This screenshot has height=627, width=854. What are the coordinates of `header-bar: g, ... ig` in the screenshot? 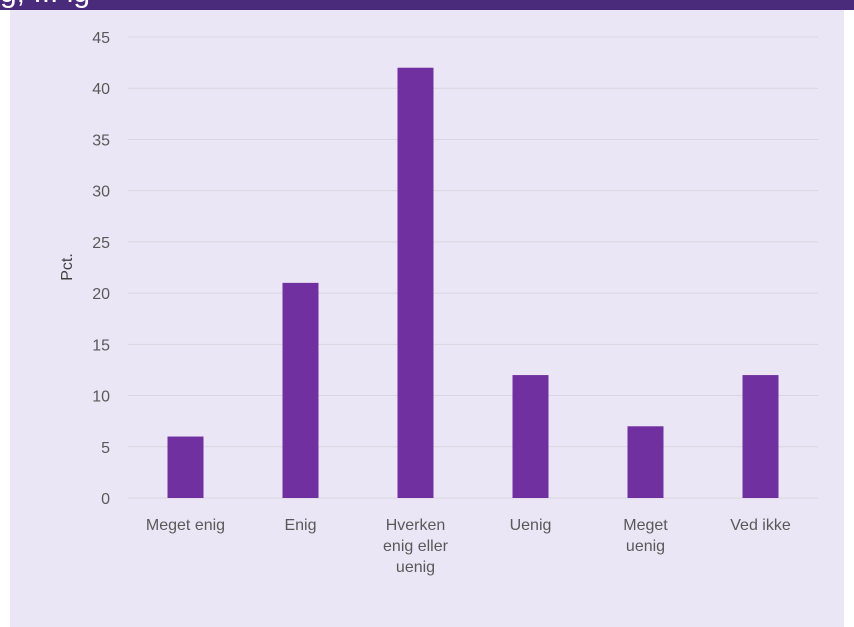 It's located at (427, 5).